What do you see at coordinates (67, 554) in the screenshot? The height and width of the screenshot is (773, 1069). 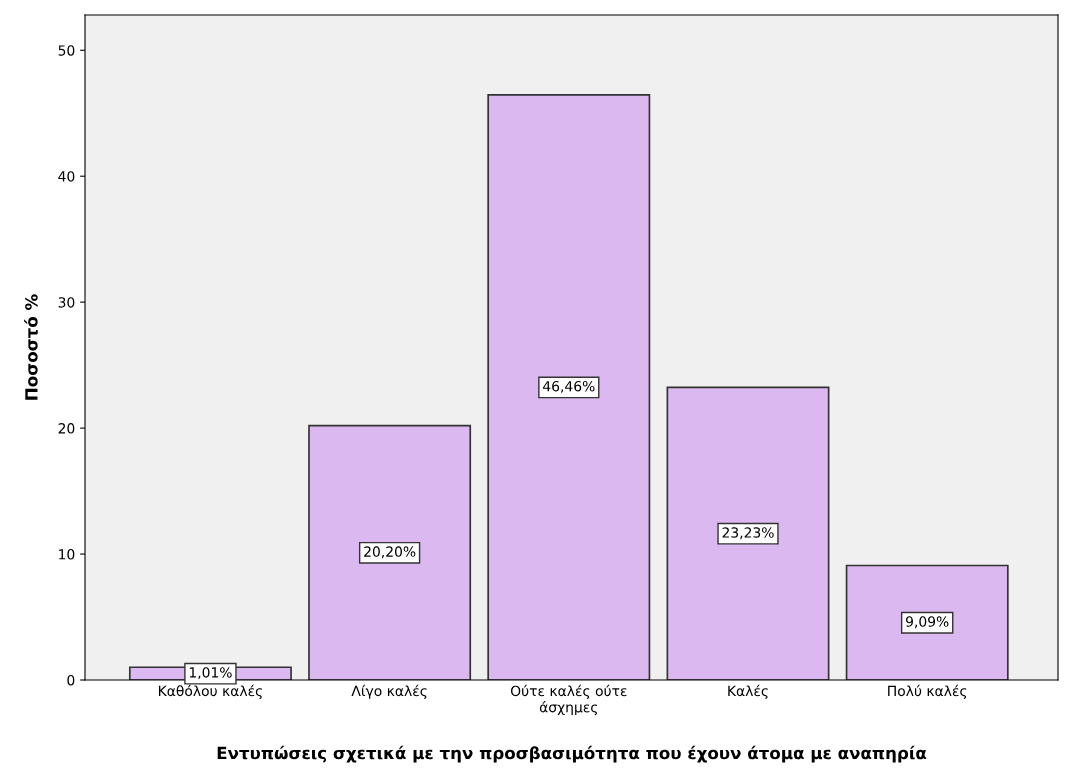 I see `y-tick-label: 10` at bounding box center [67, 554].